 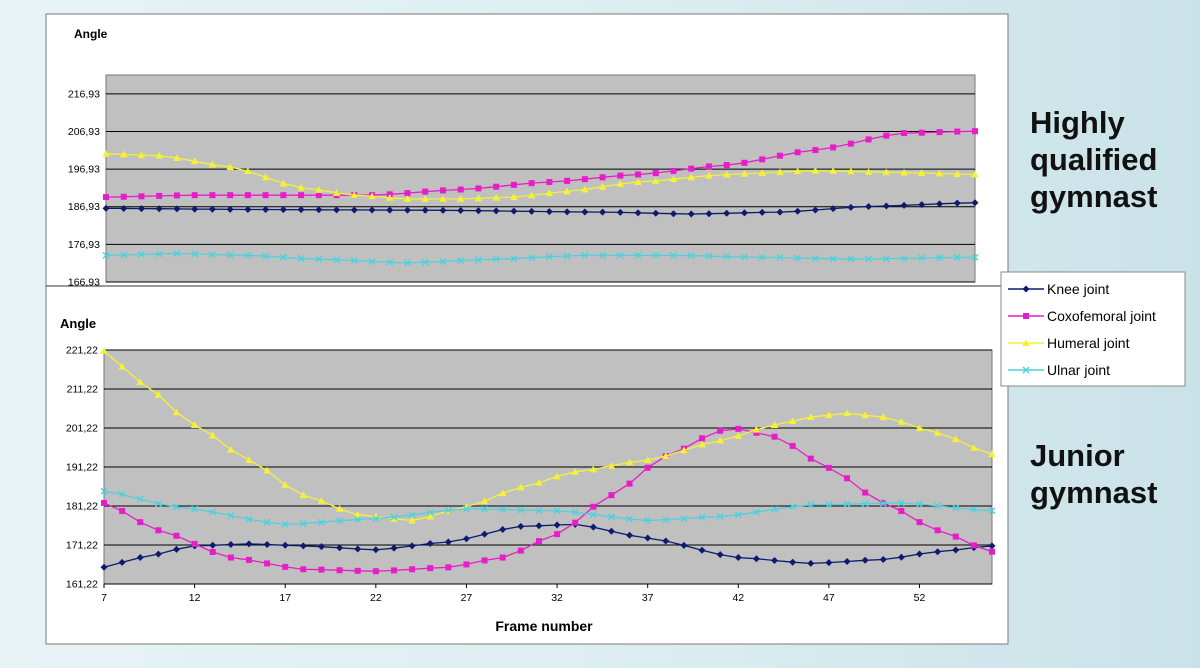 I want to click on y-tick-label: 221,22, so click(x=82, y=351).